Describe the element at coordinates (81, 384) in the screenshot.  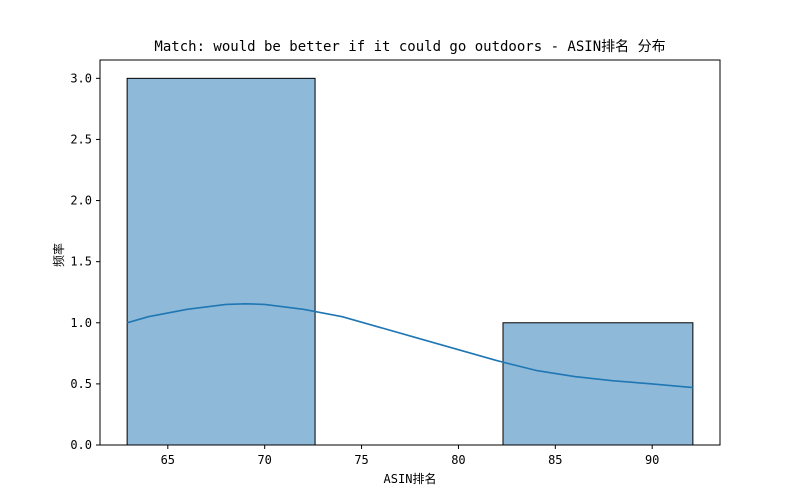
I see `y-tick-label: 0.5` at that location.